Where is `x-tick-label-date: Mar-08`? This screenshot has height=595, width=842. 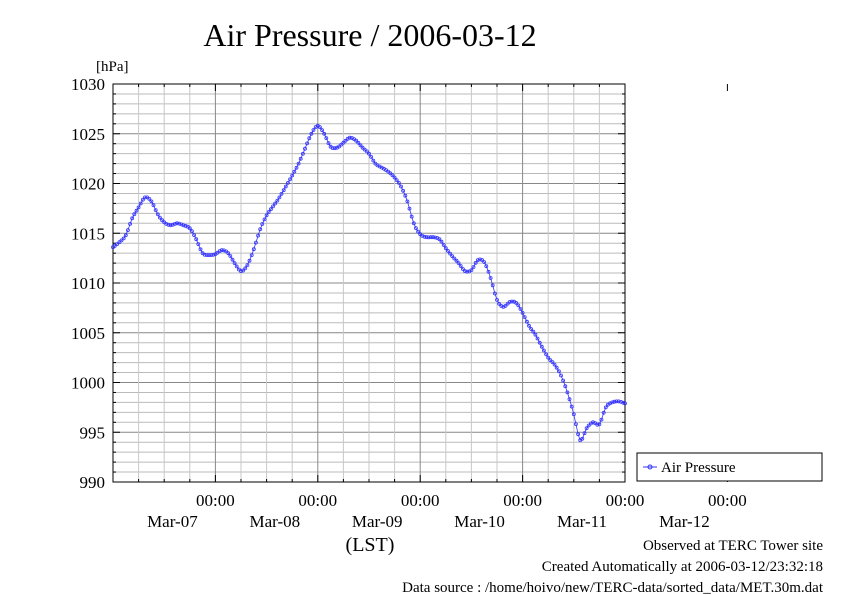 x-tick-label-date: Mar-08 is located at coordinates (274, 521).